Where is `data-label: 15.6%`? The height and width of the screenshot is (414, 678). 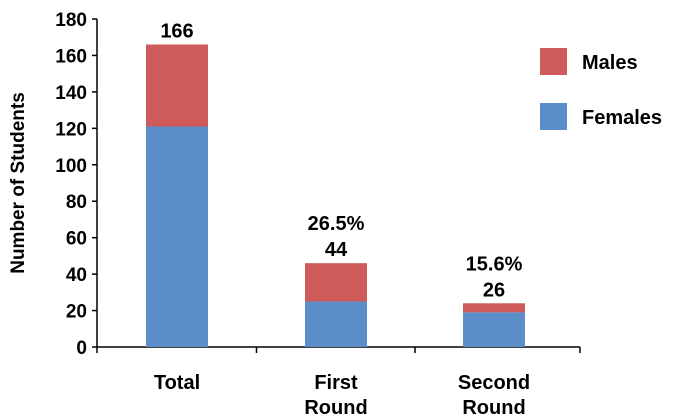 data-label: 15.6% is located at coordinates (494, 264).